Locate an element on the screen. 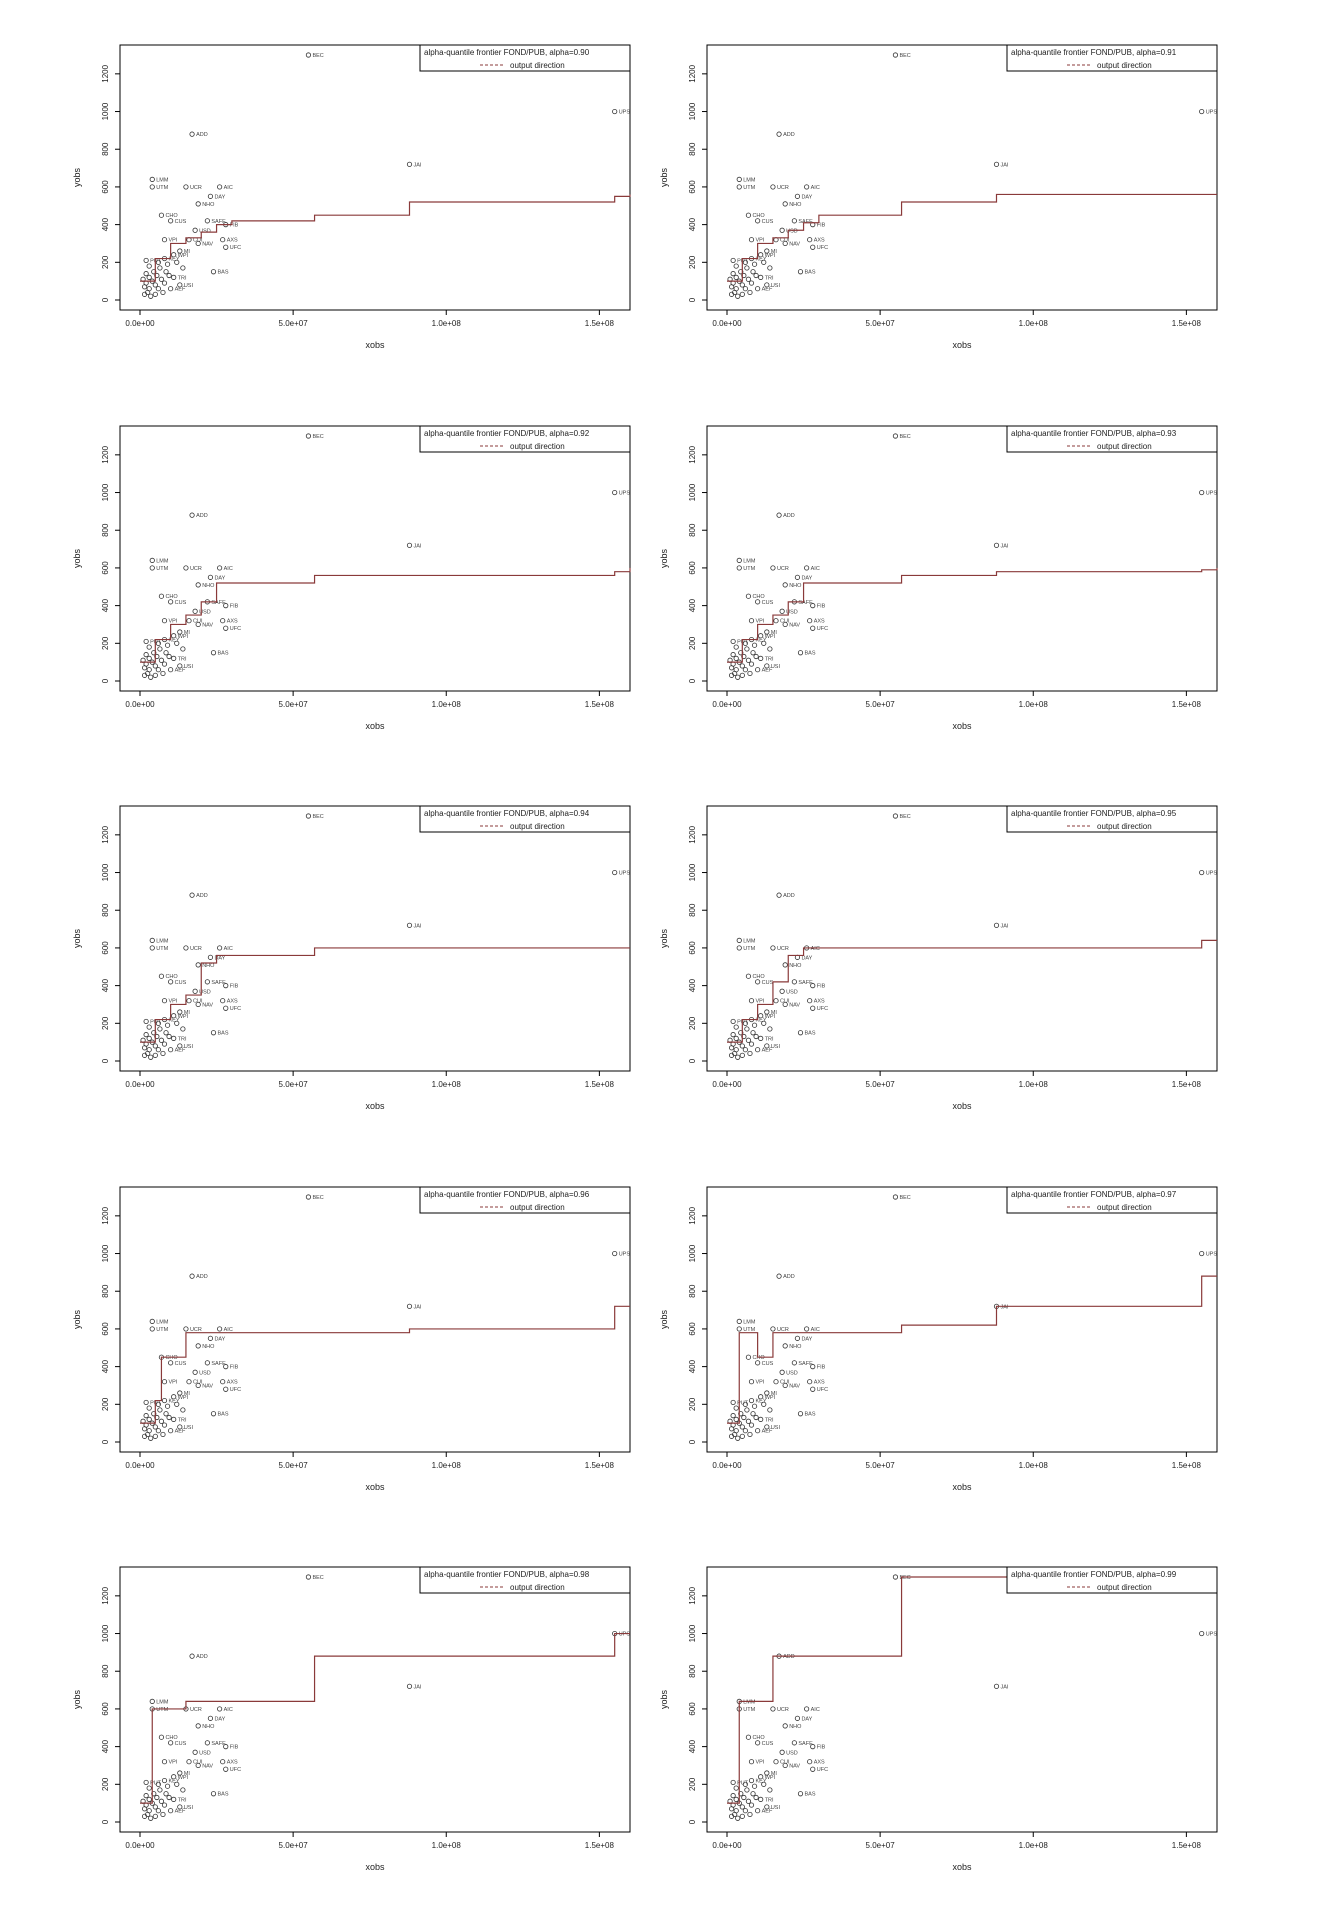  point-label: DAY is located at coordinates (219, 197).